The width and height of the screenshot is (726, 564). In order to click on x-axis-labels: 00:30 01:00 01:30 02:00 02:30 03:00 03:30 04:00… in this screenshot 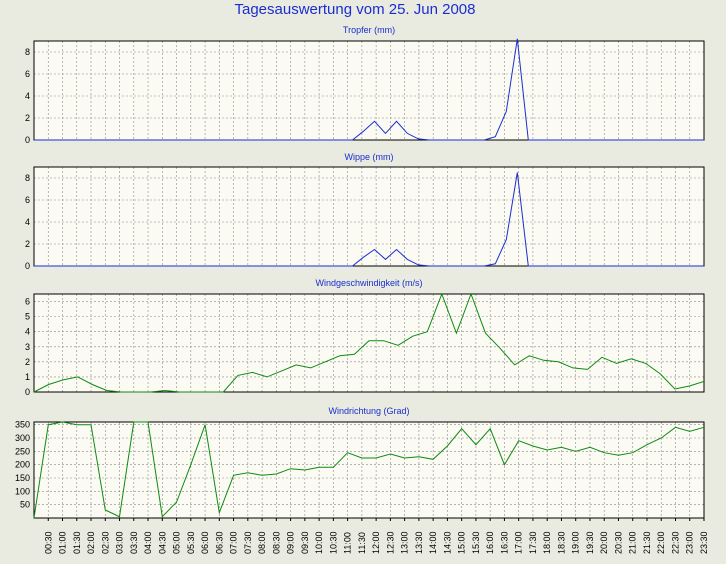, I will do `click(376, 536)`.